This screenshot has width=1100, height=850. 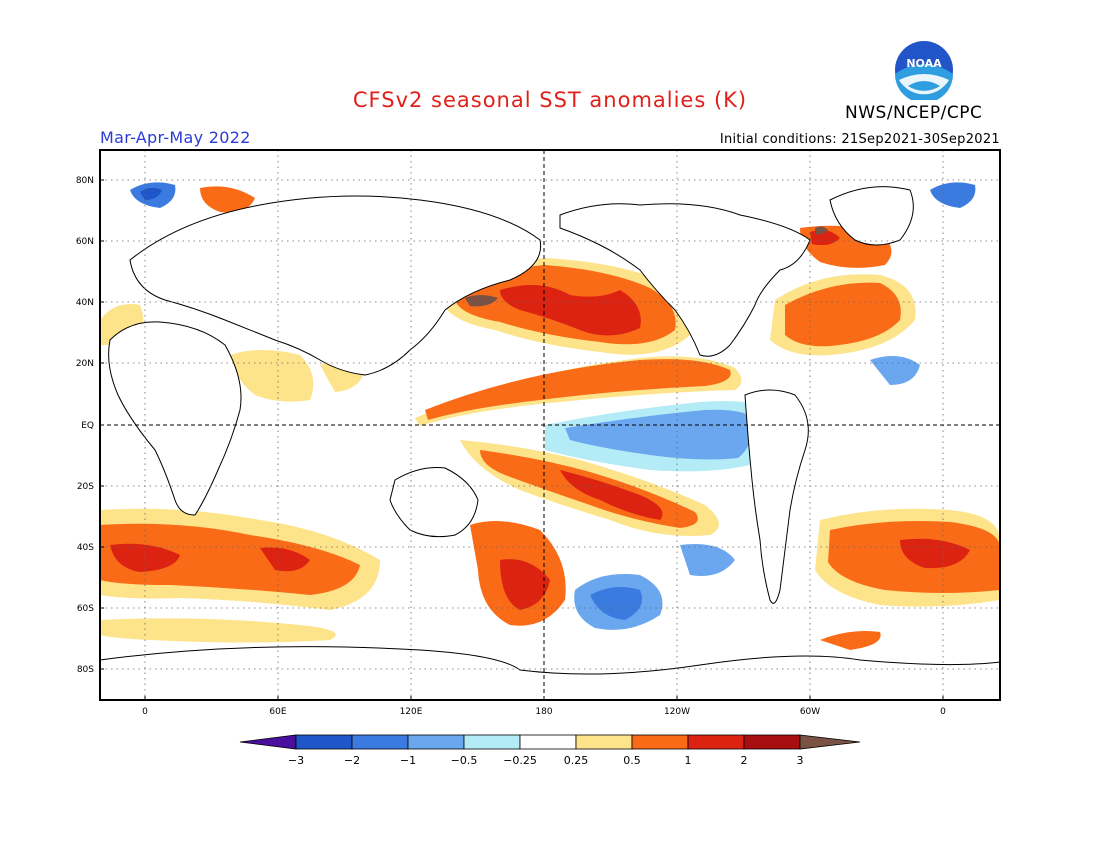 I want to click on lat-label: EQ, so click(x=87, y=426).